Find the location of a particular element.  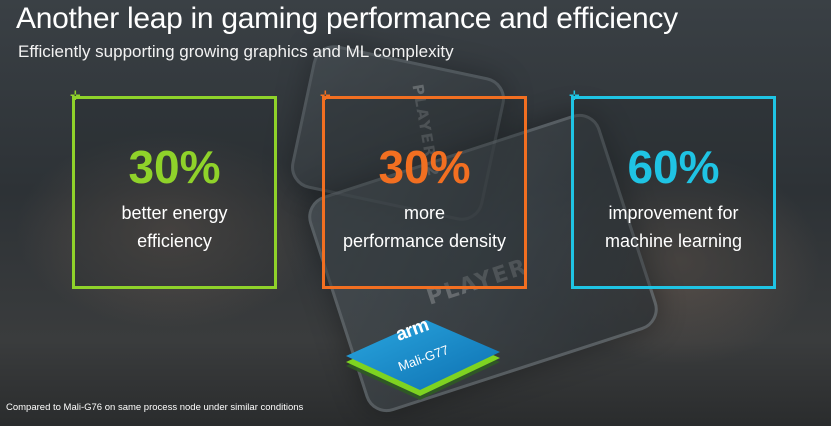

stat-value: 60% is located at coordinates (673, 167).